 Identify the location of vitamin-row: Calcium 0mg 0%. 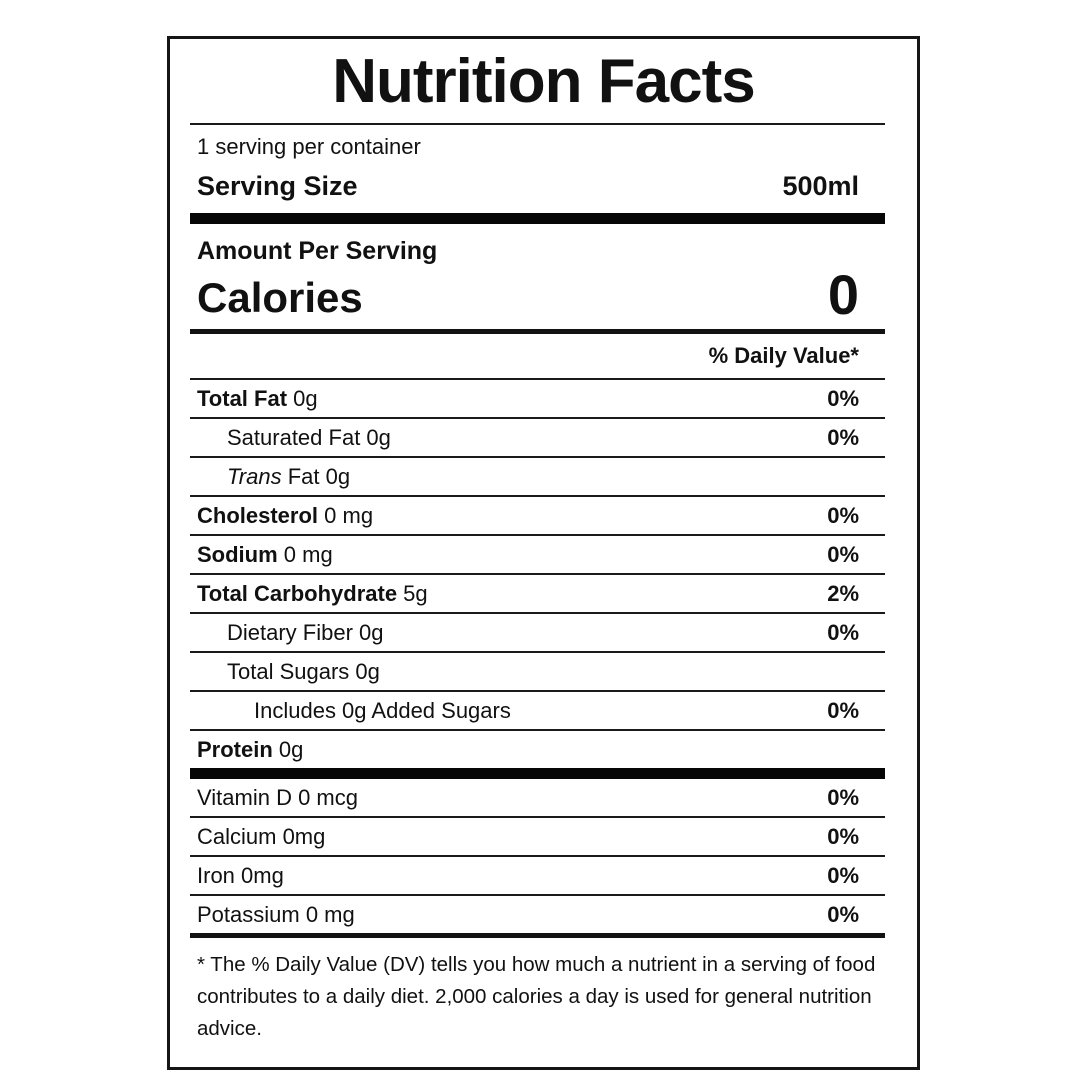
(537, 835).